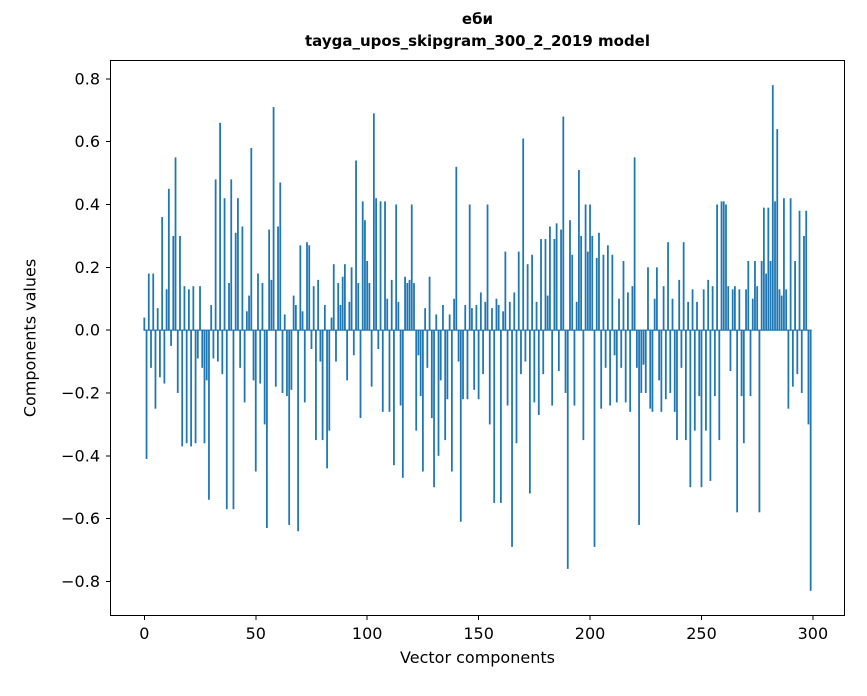 This screenshot has width=867, height=696. Describe the element at coordinates (367, 633) in the screenshot. I see `x-tick-label: 100` at that location.